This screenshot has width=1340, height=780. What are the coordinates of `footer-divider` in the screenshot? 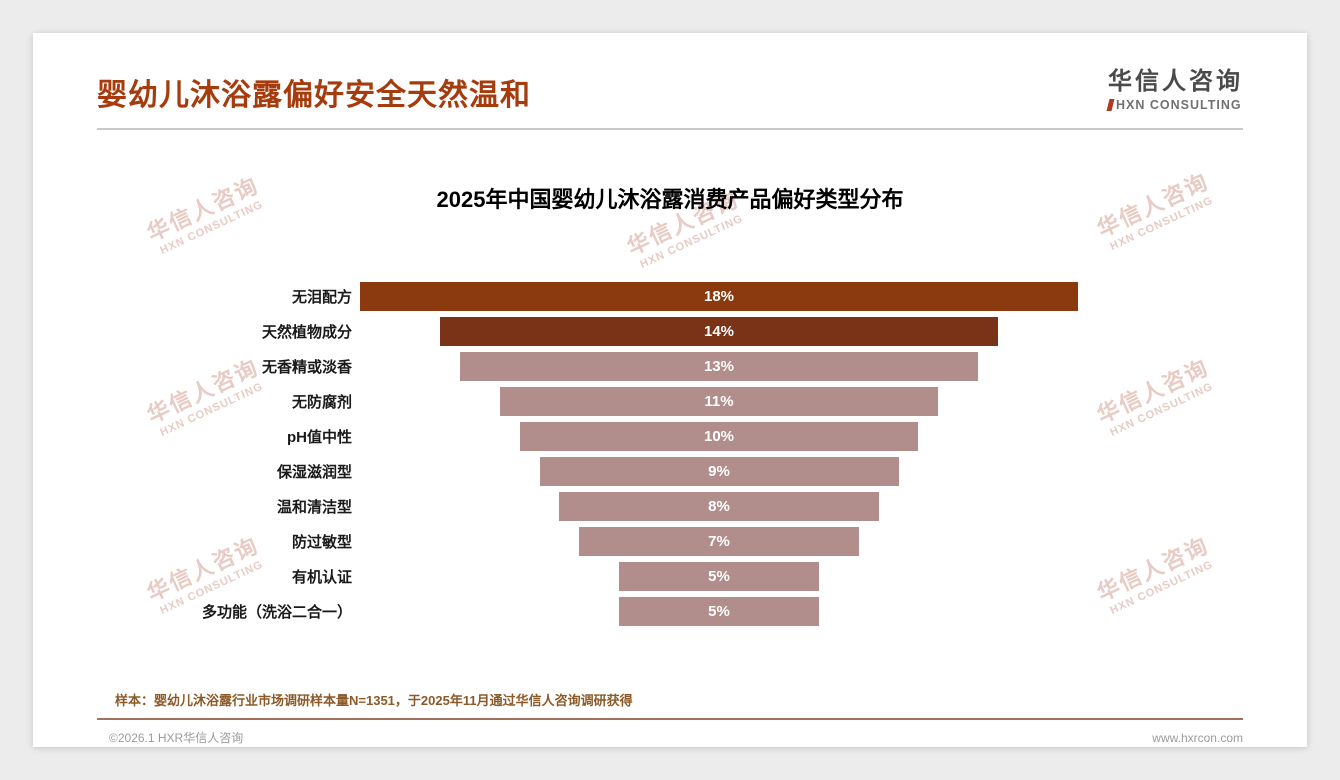 It's located at (670, 719).